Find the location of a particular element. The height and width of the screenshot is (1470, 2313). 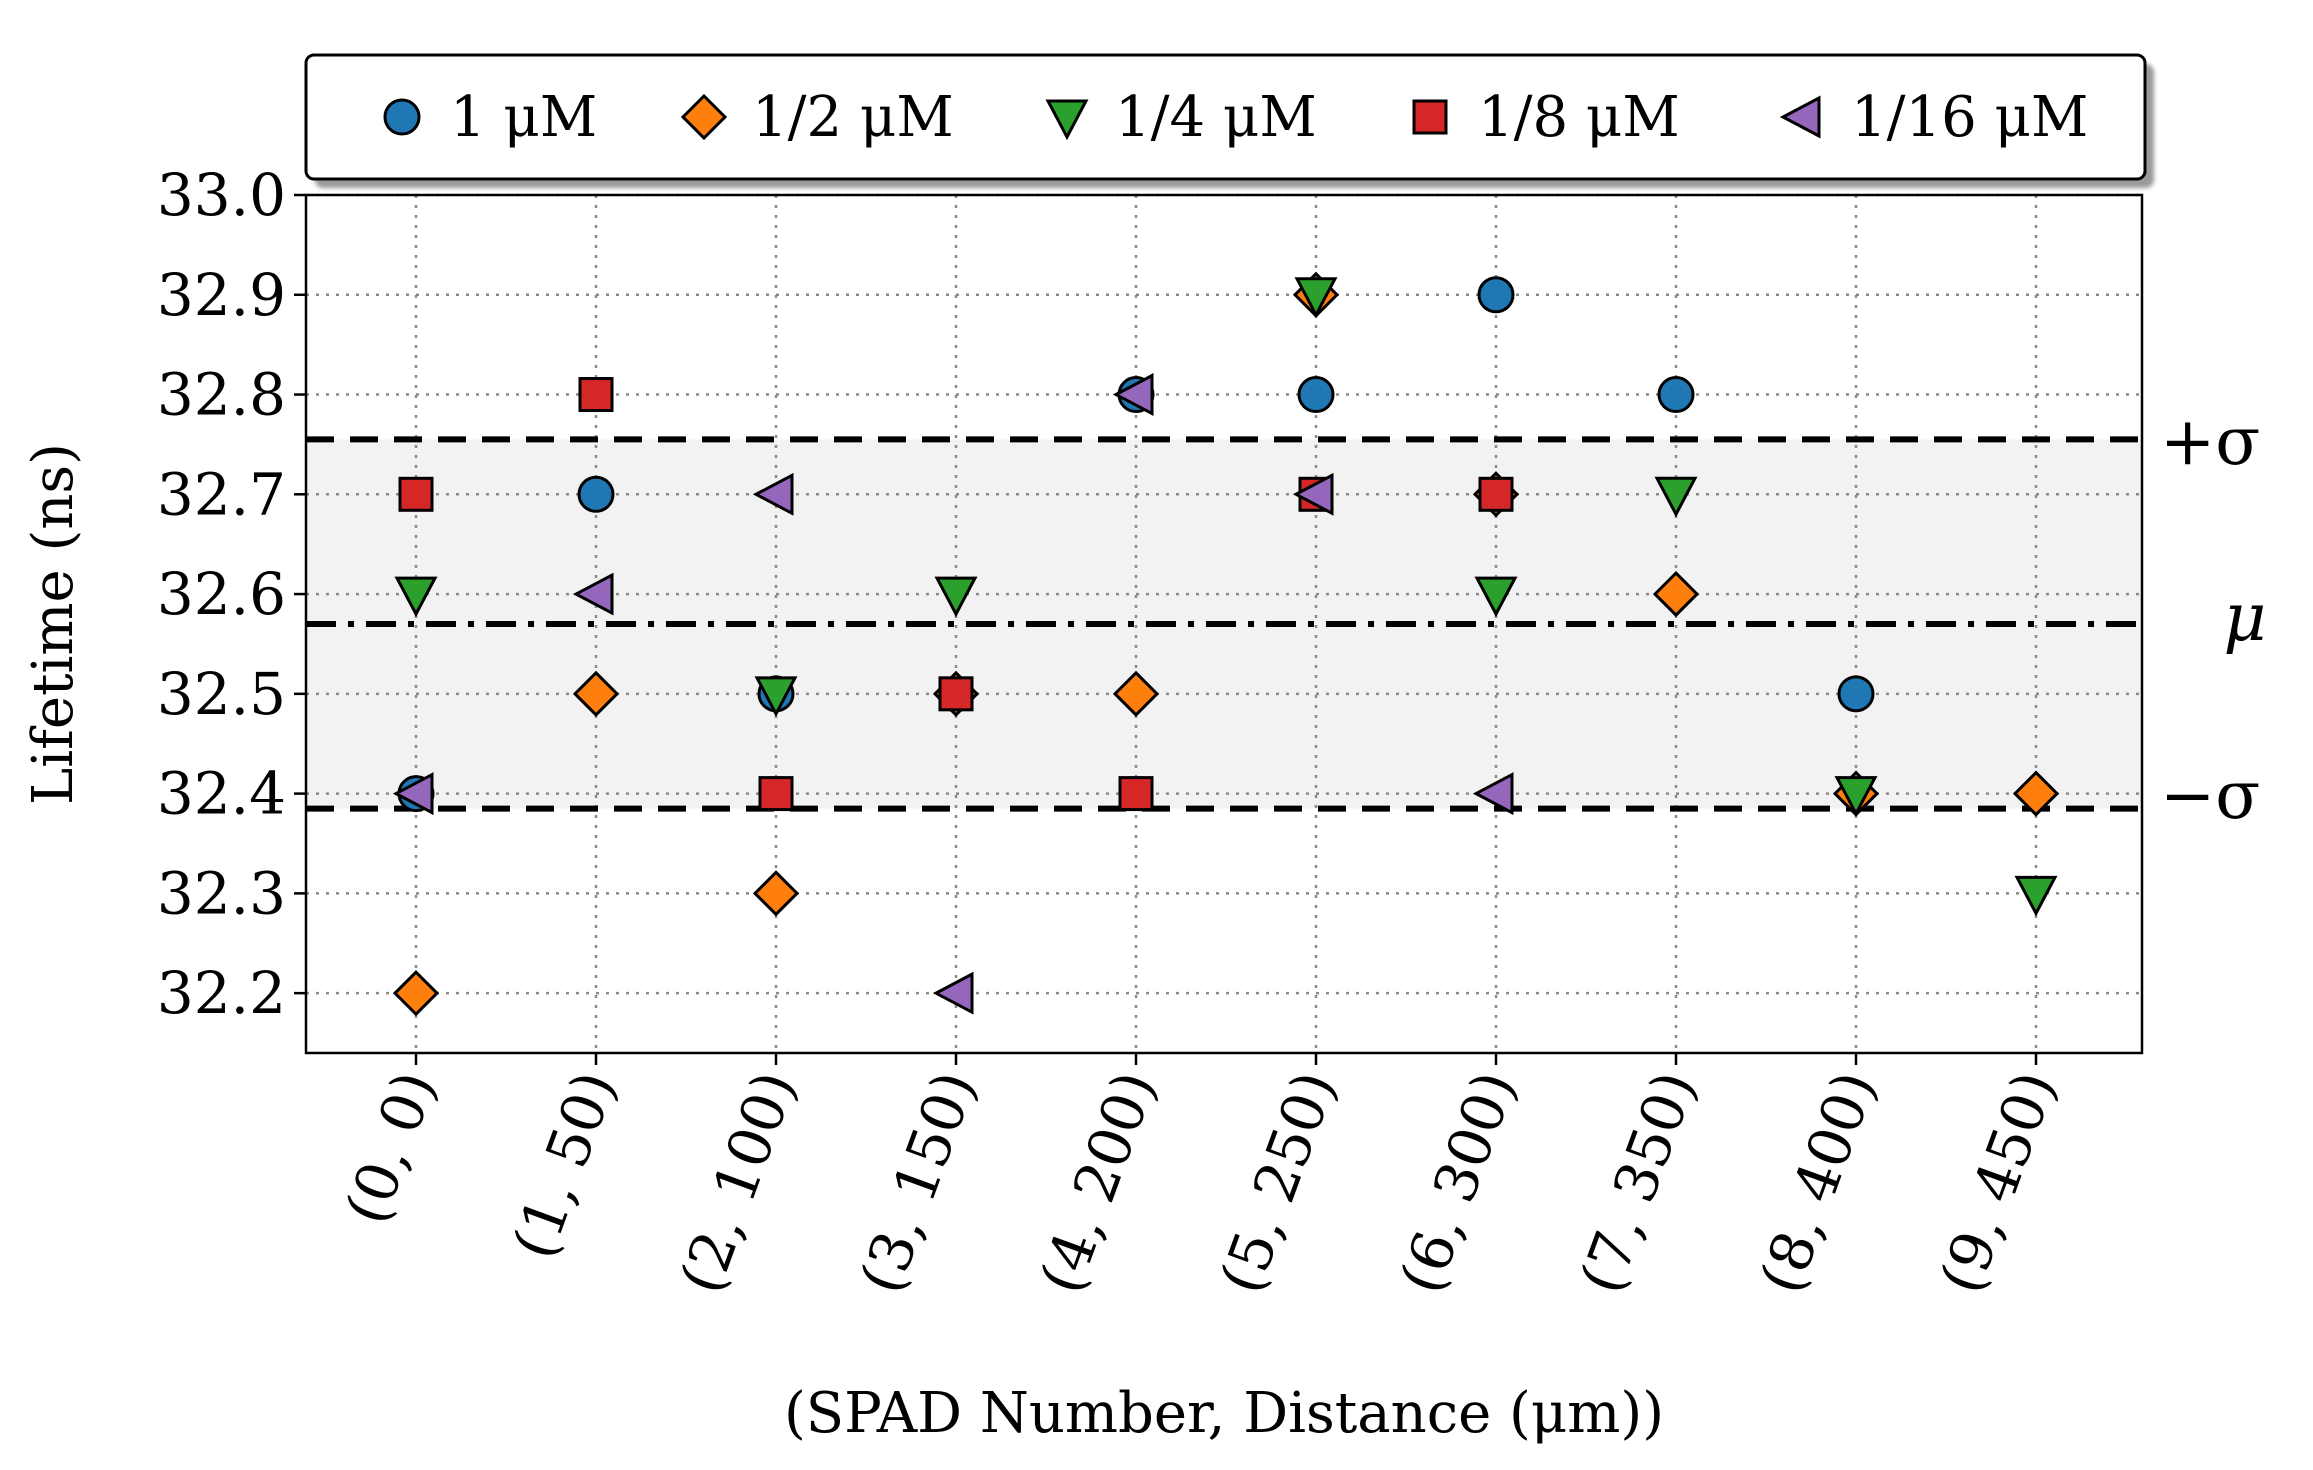

legend-item: 1/8 μM is located at coordinates (1546, 117).